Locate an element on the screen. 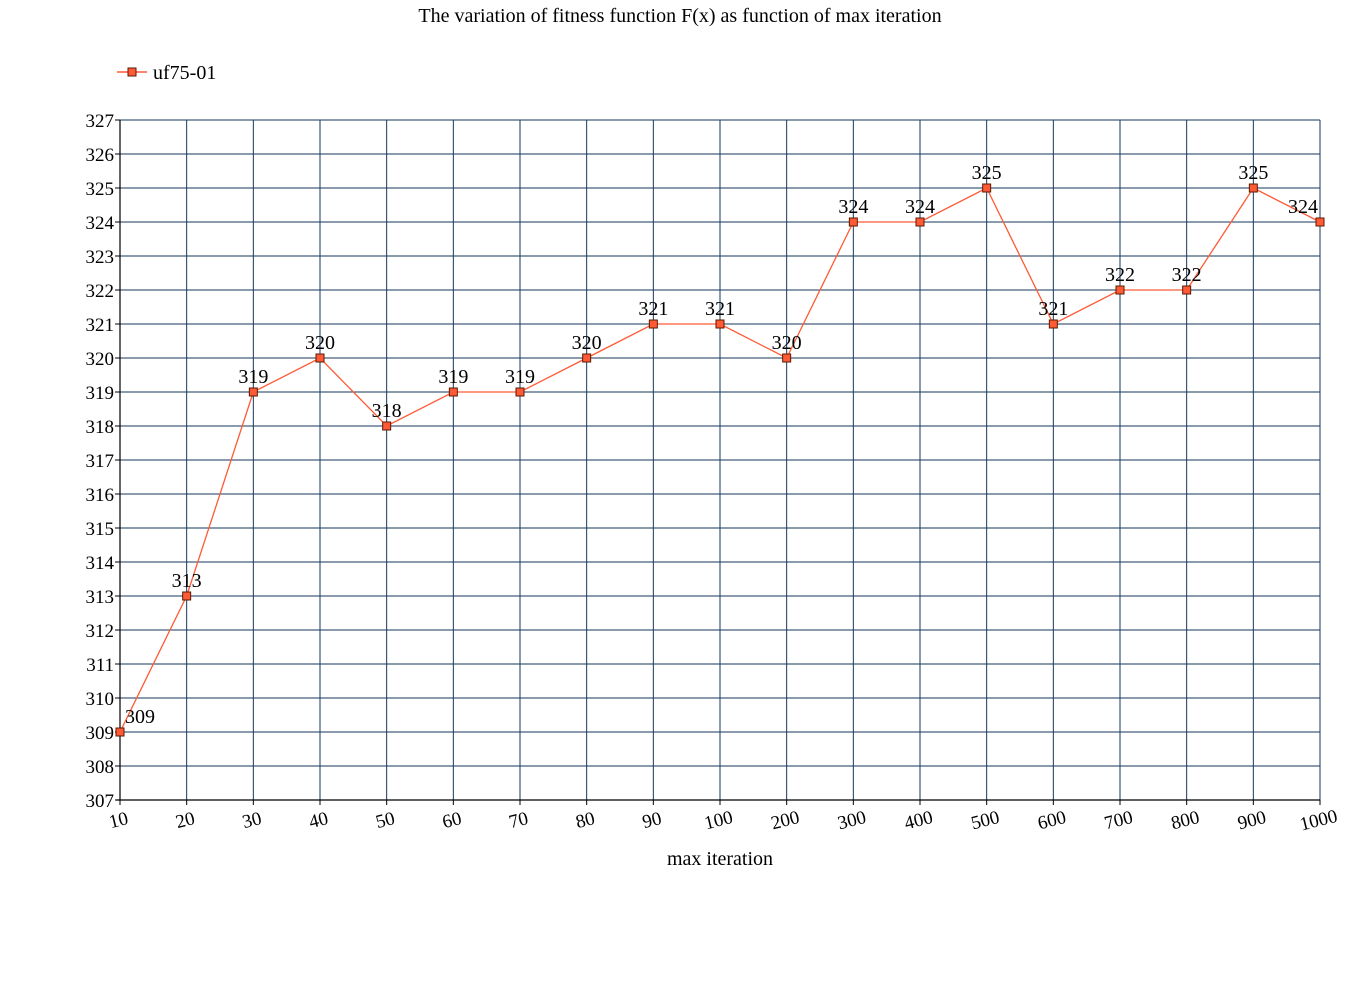 This screenshot has height=1000, width=1360. x-tick-label: 90 is located at coordinates (652, 820).